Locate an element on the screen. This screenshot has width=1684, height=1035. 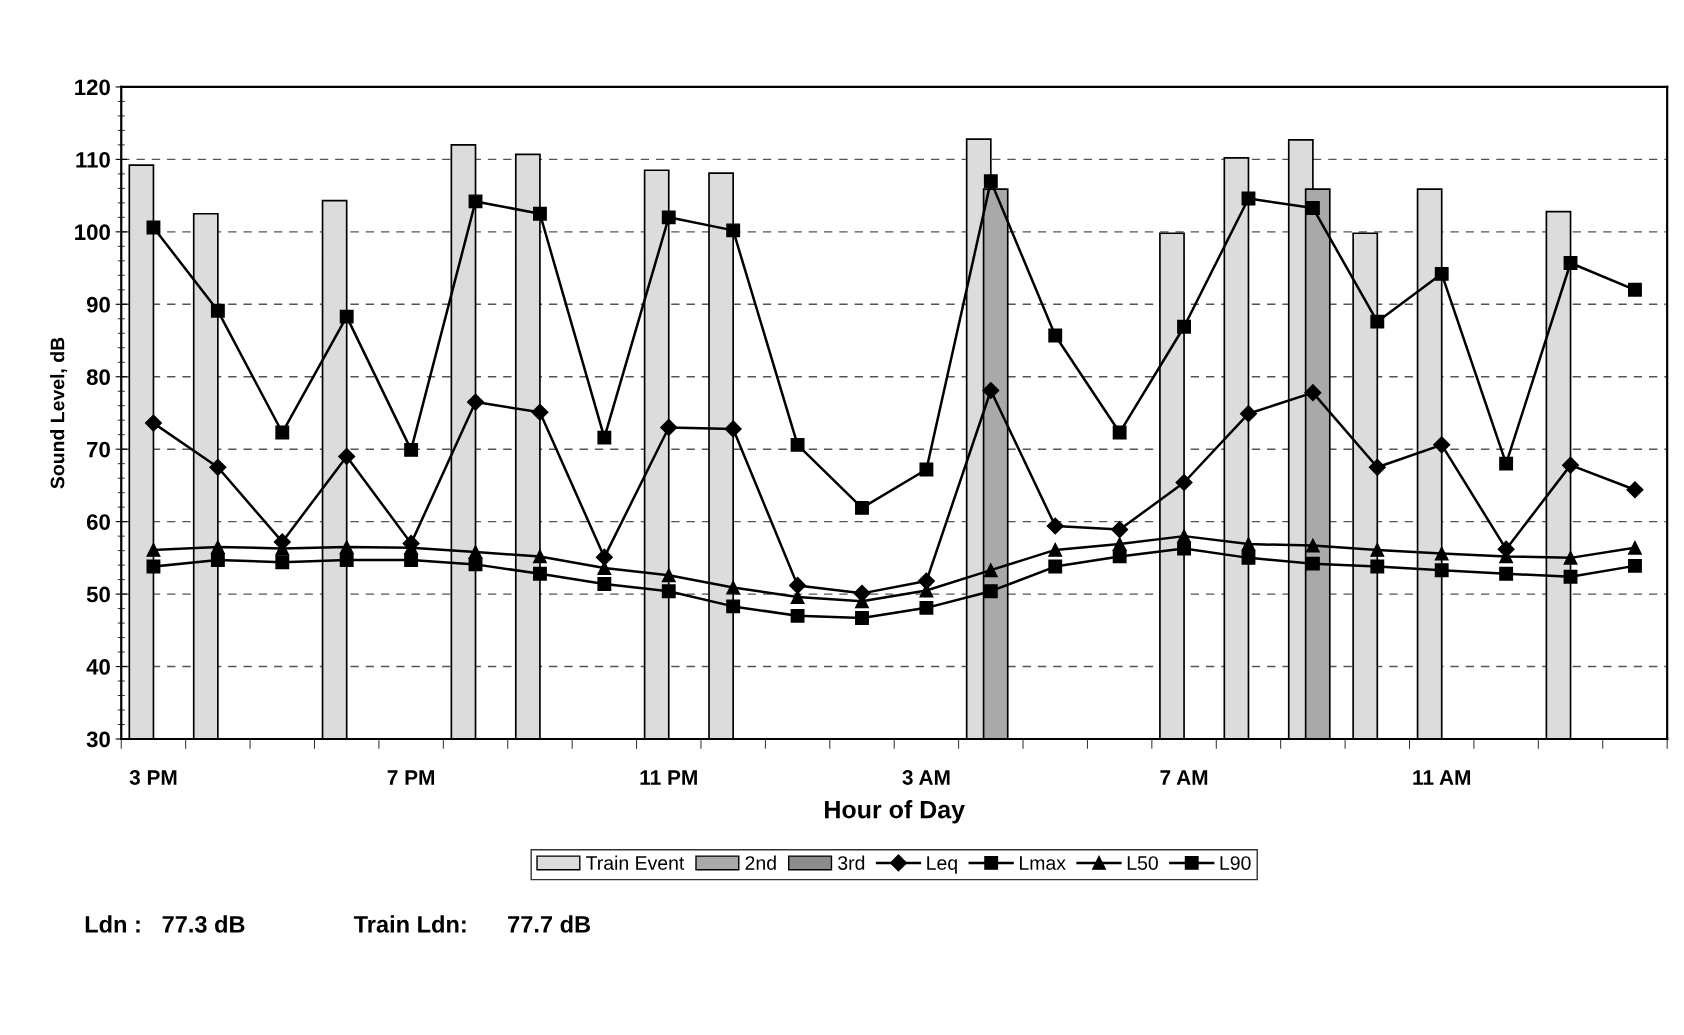
y-tick-label: 70 is located at coordinates (98, 449).